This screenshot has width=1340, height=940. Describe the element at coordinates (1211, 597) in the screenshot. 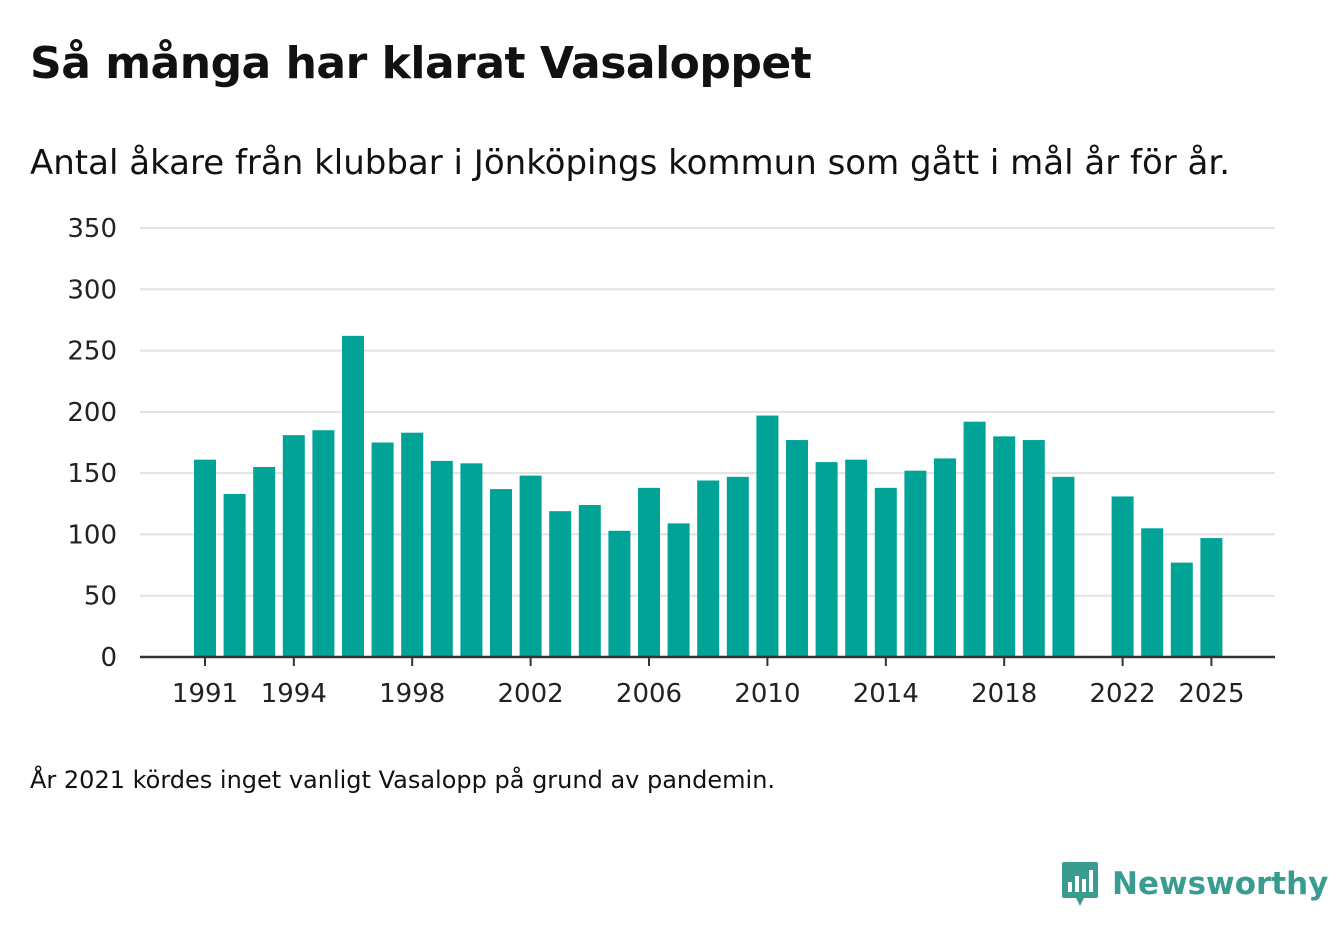

I see `bar-2025` at that location.